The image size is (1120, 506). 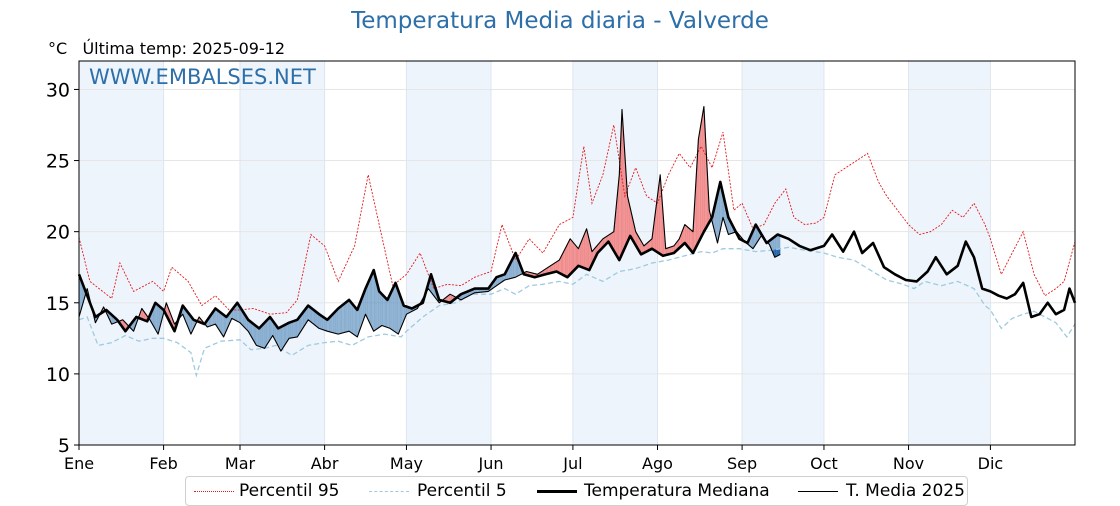 I want to click on legend-p95-swatch, so click(x=214, y=491).